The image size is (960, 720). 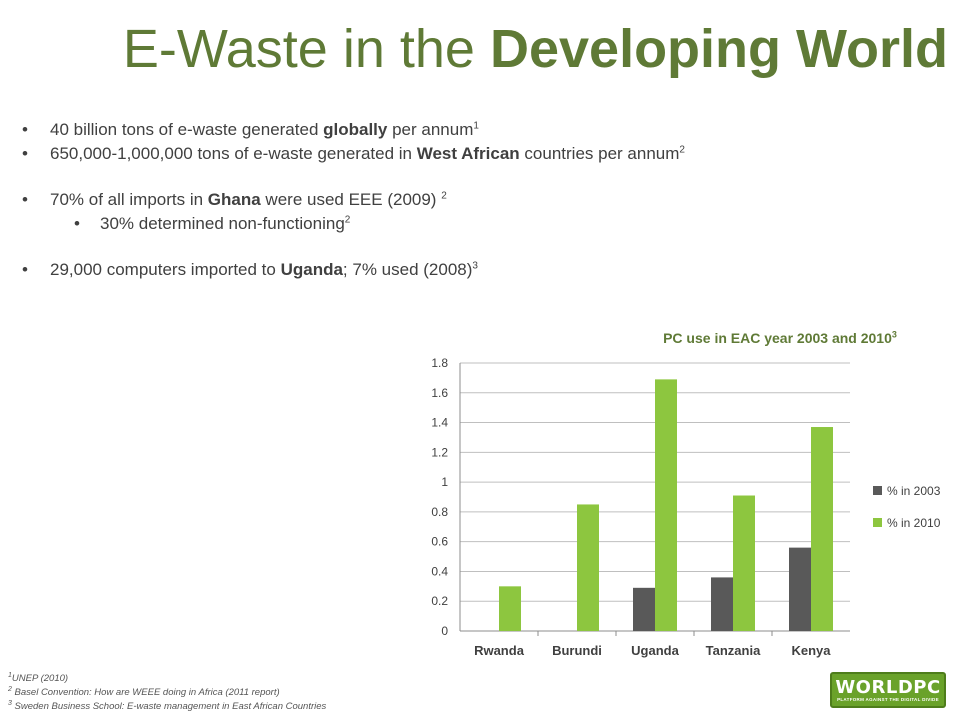 I want to click on bullet-text: countries per annum, so click(x=599, y=153).